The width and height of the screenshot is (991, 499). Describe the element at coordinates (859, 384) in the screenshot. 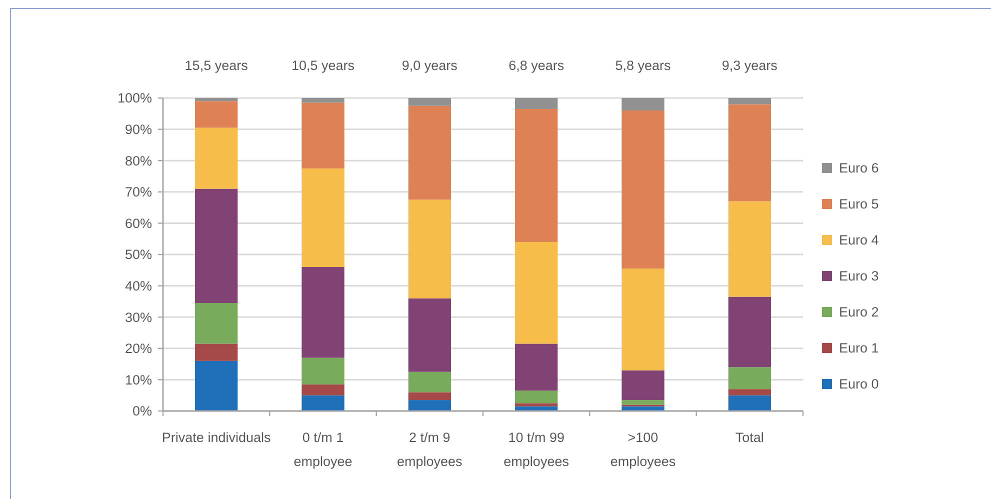

I see `legend-label: Euro 0` at that location.